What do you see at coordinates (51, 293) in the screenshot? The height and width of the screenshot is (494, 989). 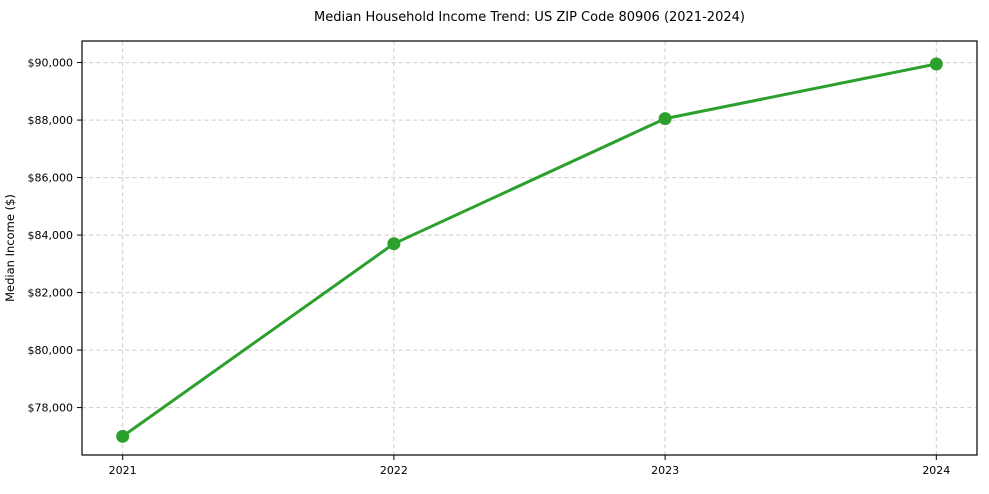 I see `y-tick-label: $82,000` at bounding box center [51, 293].